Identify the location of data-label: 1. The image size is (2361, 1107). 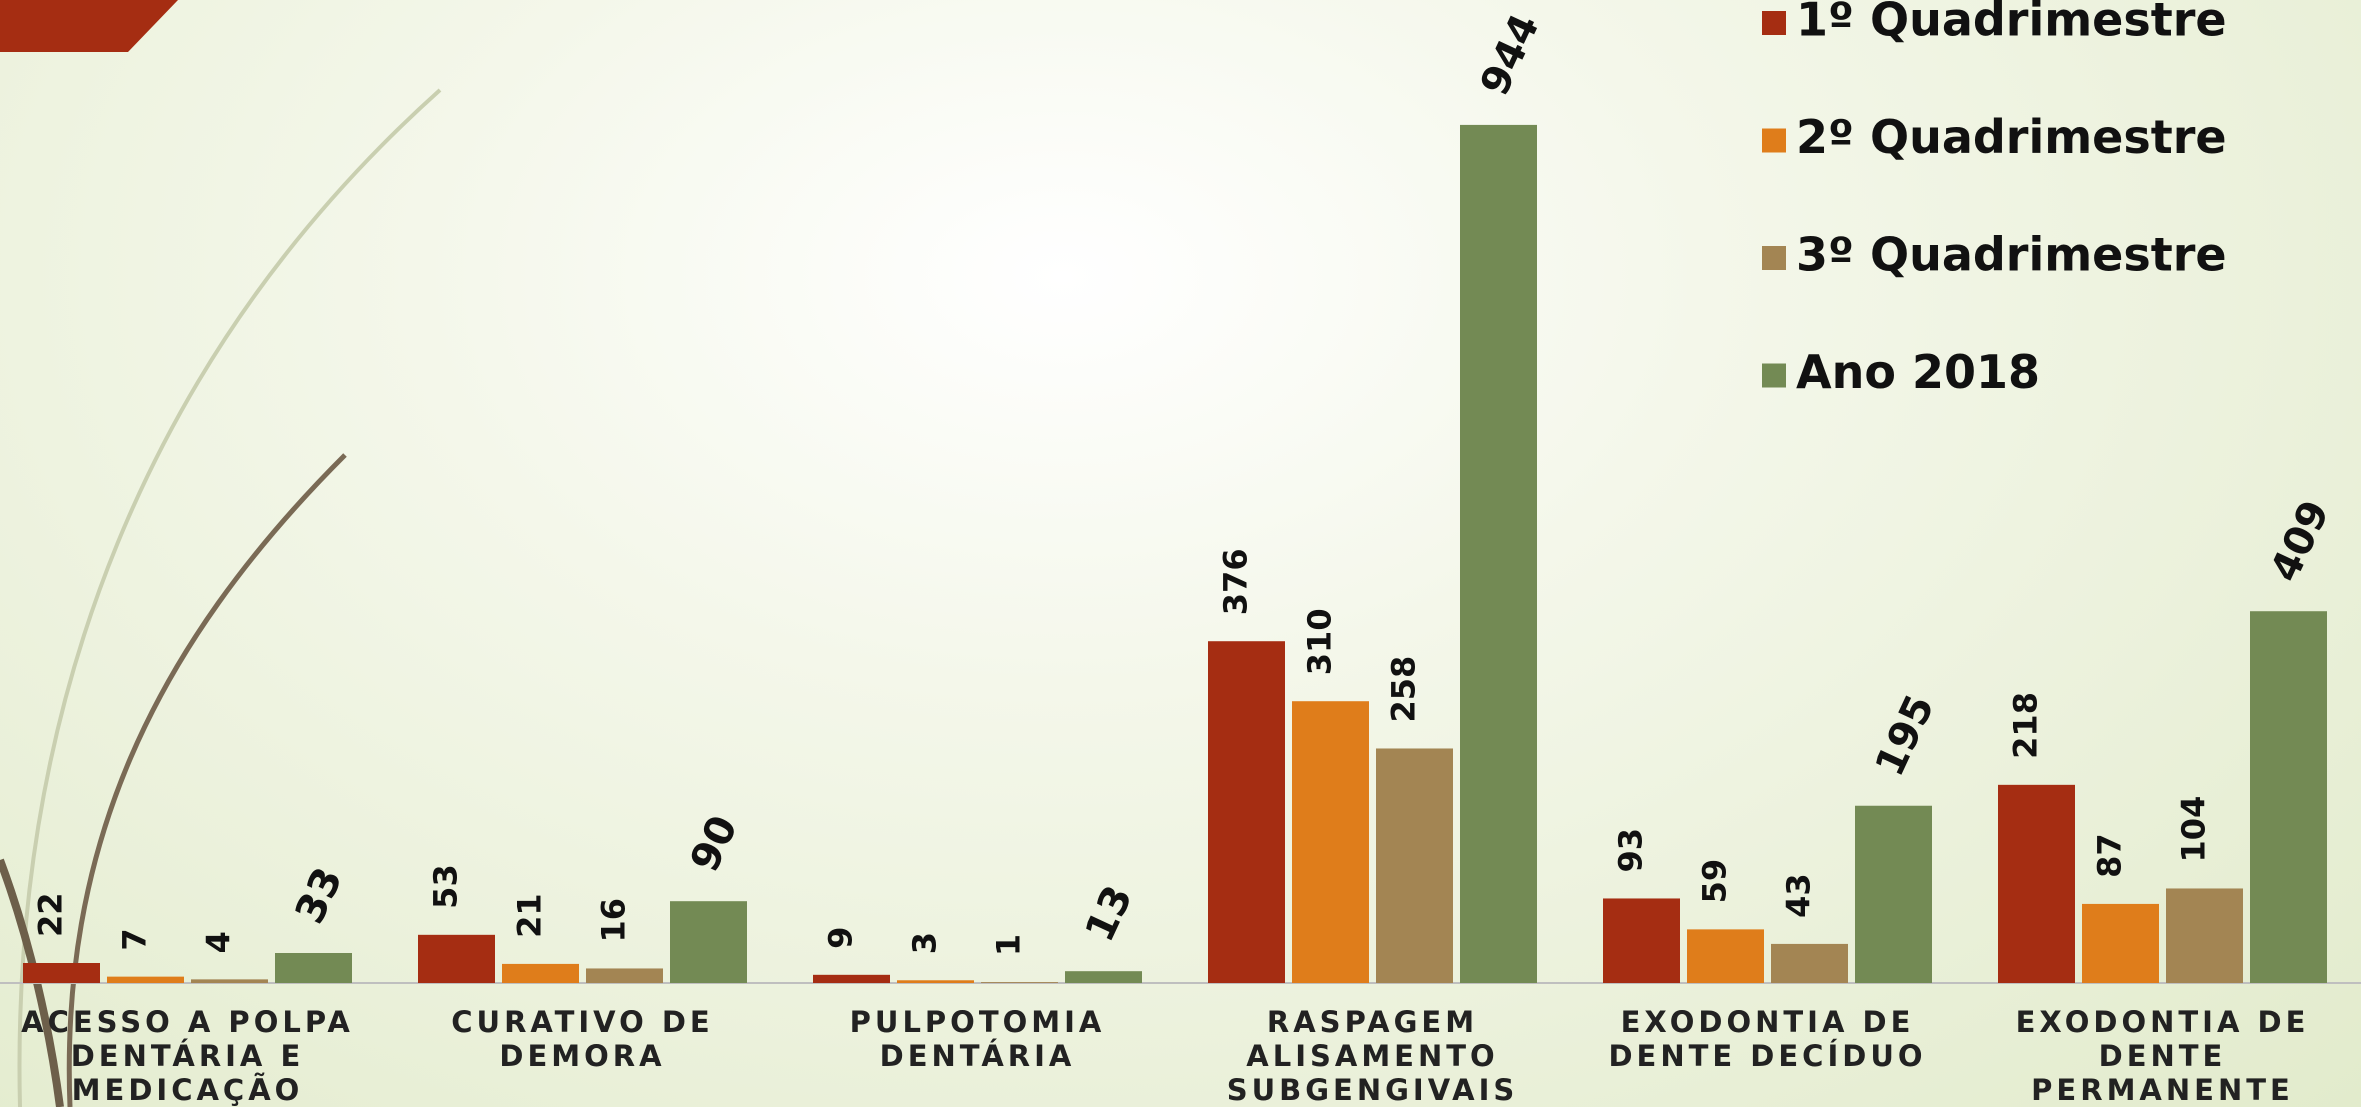
(1009, 945).